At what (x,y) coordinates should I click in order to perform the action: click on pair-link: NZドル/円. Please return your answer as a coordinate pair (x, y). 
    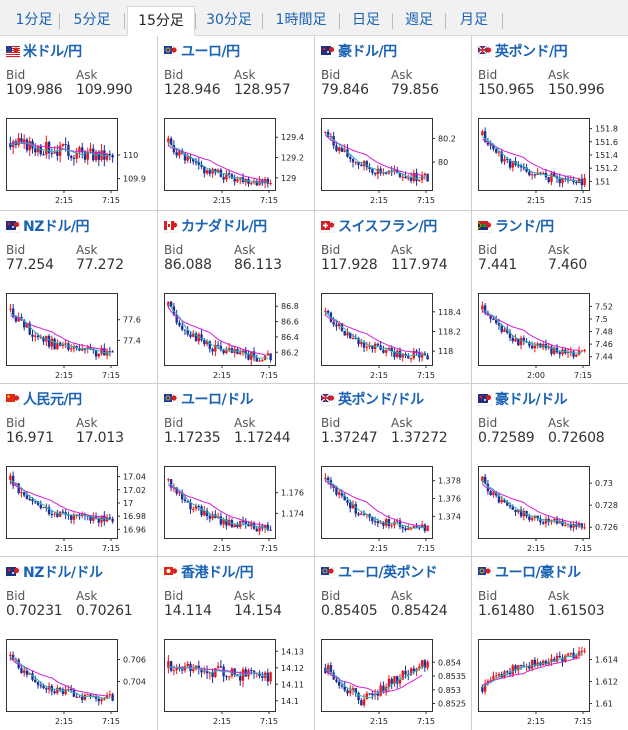
    Looking at the image, I should click on (47, 226).